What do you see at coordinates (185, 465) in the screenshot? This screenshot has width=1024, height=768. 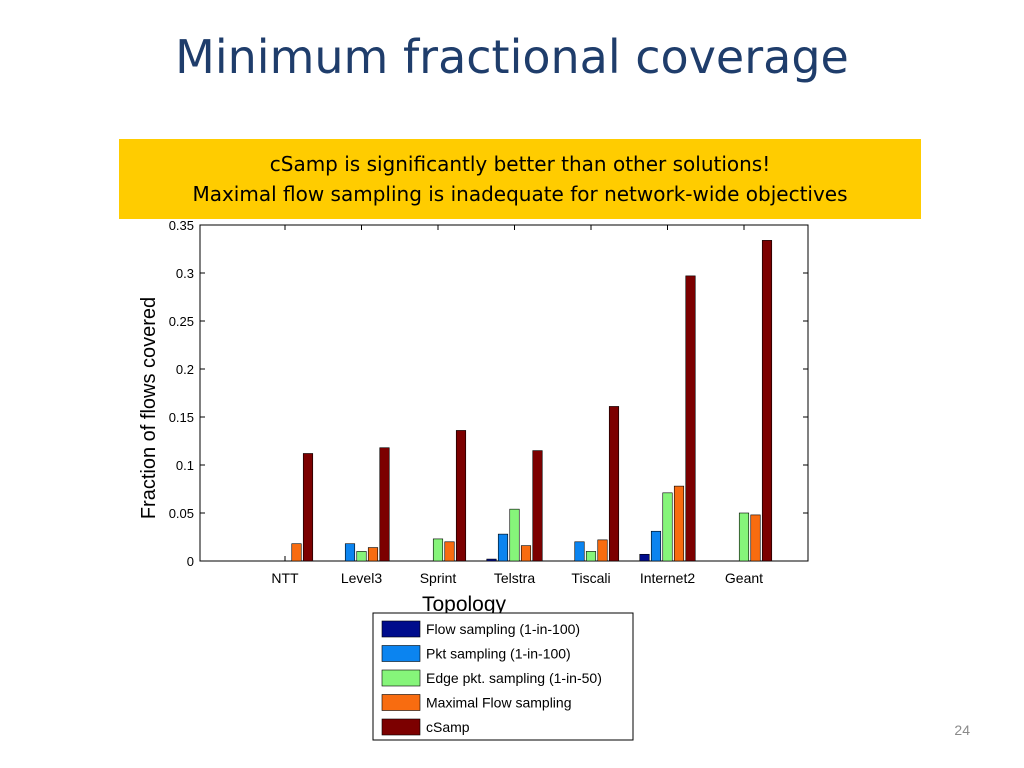 I see `y-tick-label: 0.1` at bounding box center [185, 465].